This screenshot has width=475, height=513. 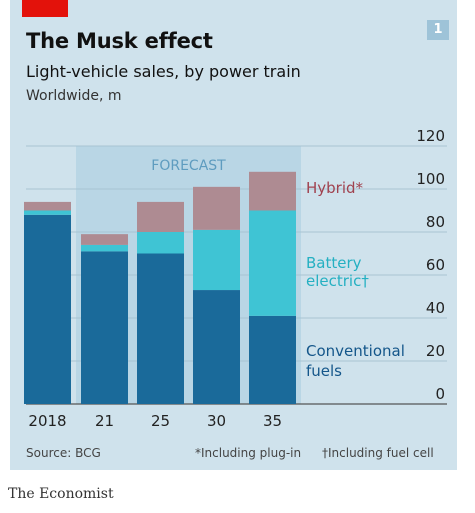 I want to click on chart-subtitle: Light-vehicle sales, by power train, so click(x=163, y=71).